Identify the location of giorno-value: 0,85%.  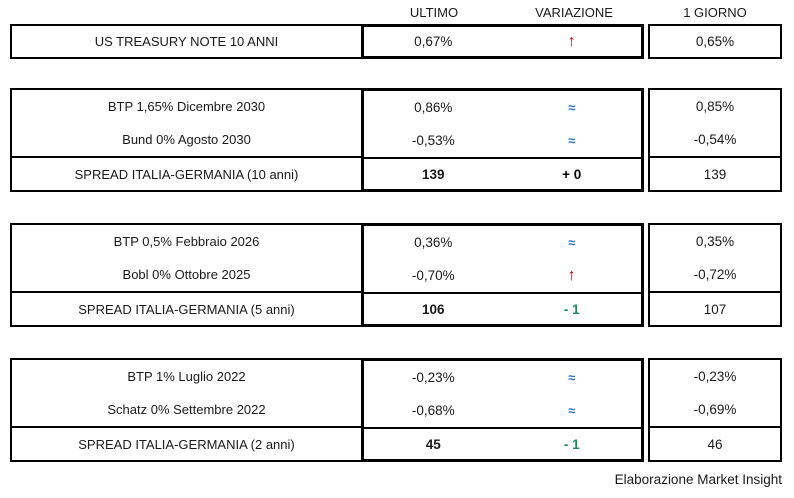
(715, 106).